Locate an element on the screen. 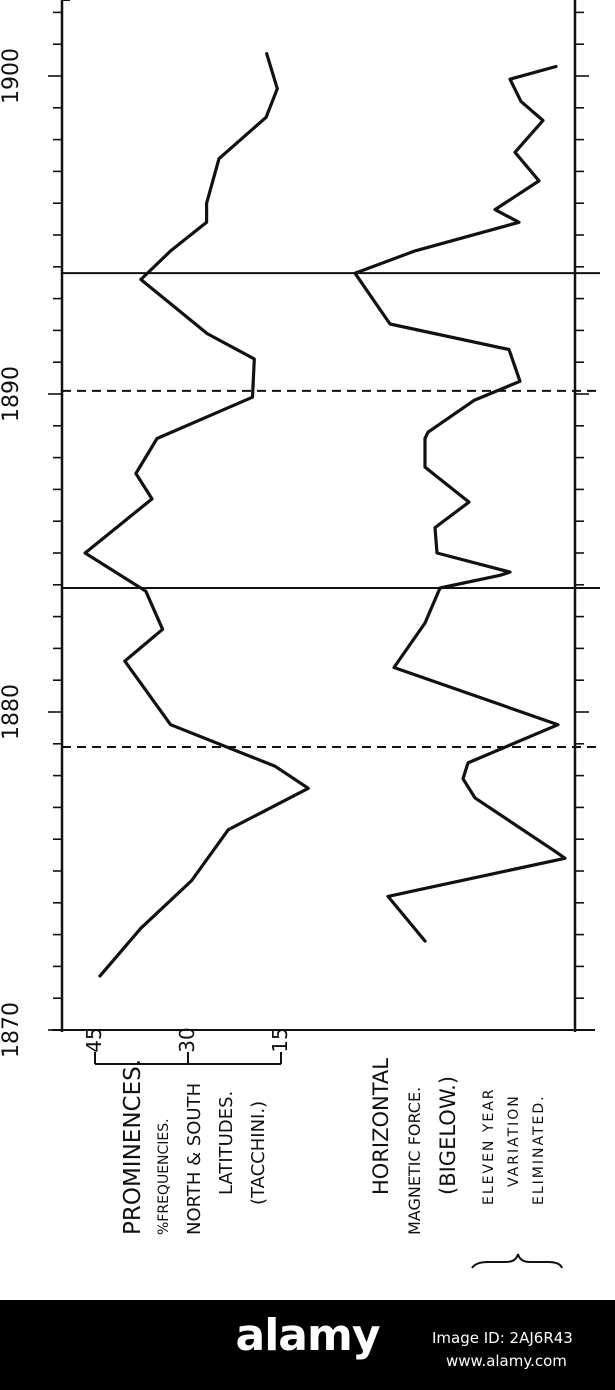 This screenshot has height=1390, width=615. bigelow-label-group: (BIGELOW.) is located at coordinates (448, 1135).